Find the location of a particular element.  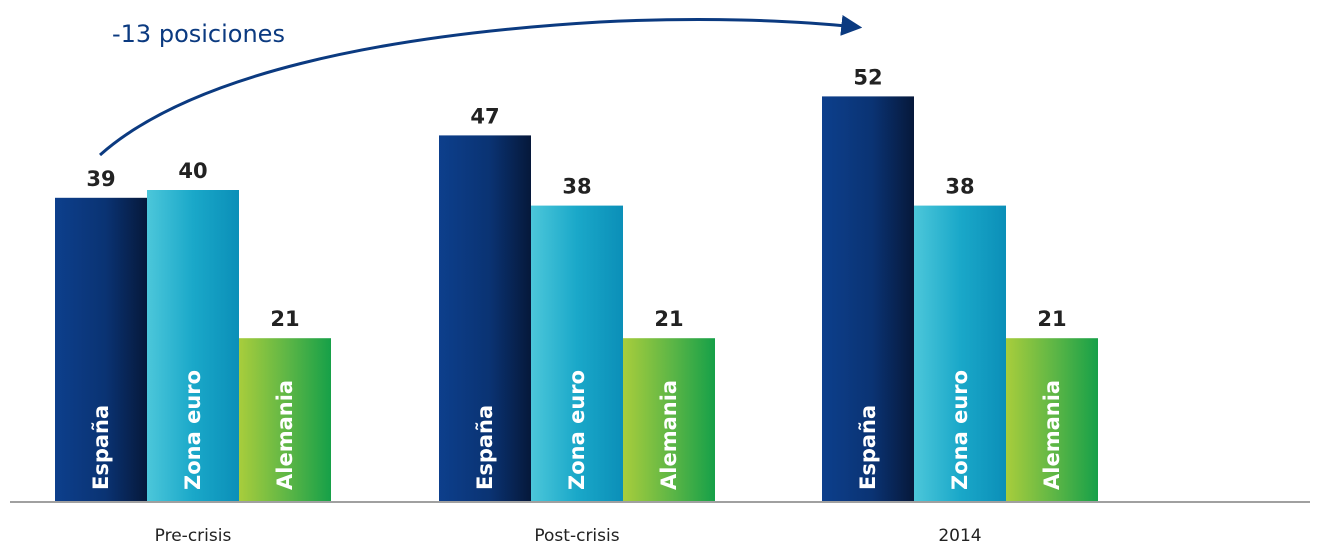

value-label-espana-2: 47 is located at coordinates (484, 116).